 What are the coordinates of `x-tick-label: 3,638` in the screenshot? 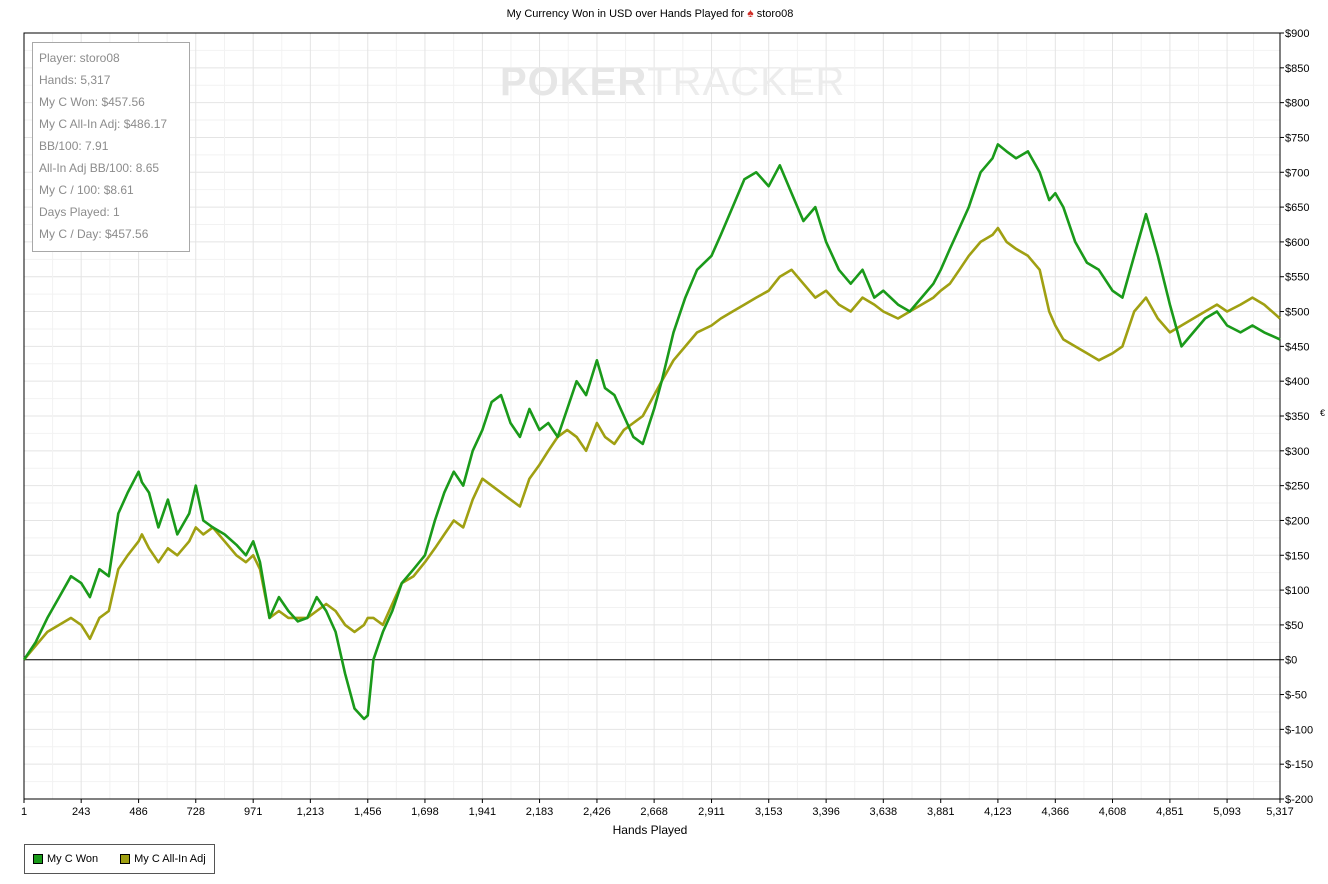 It's located at (884, 812).